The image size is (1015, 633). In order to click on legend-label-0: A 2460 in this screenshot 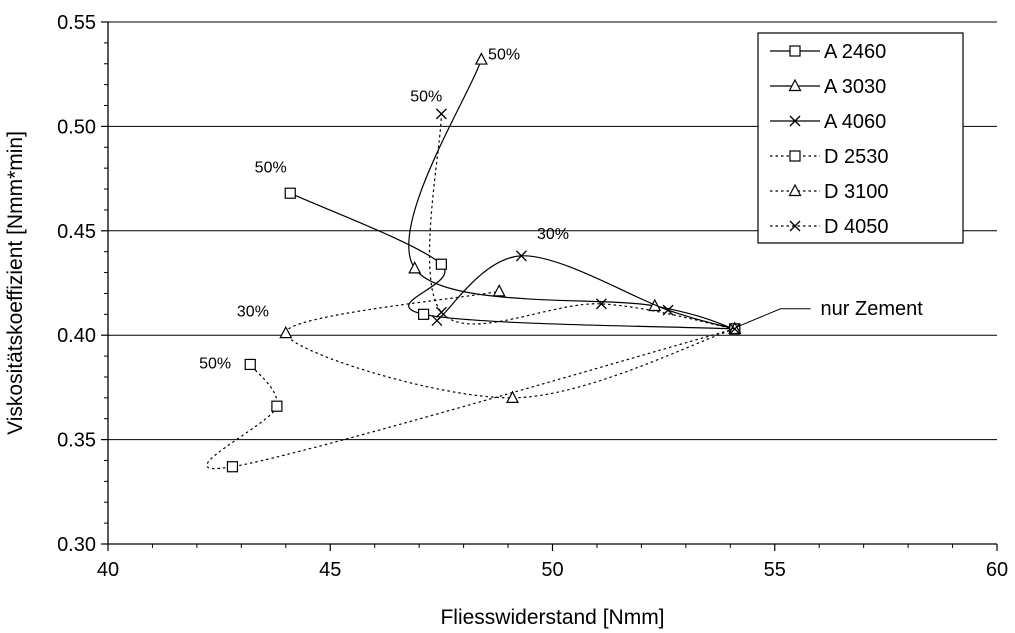, I will do `click(855, 52)`.